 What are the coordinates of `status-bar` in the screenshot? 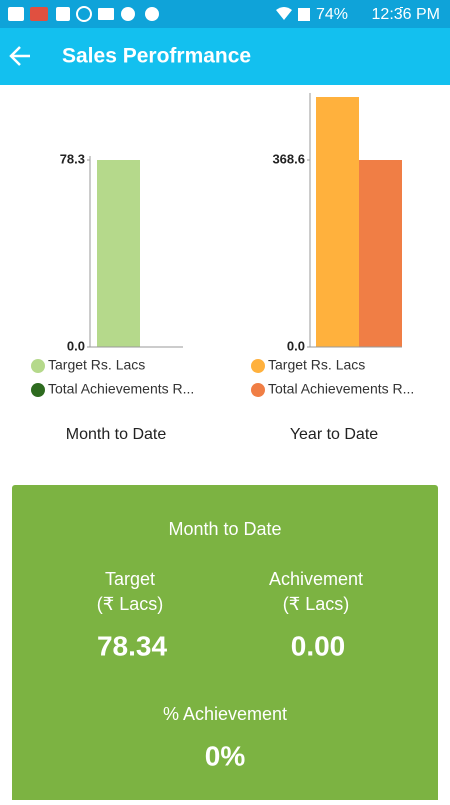 It's located at (225, 14).